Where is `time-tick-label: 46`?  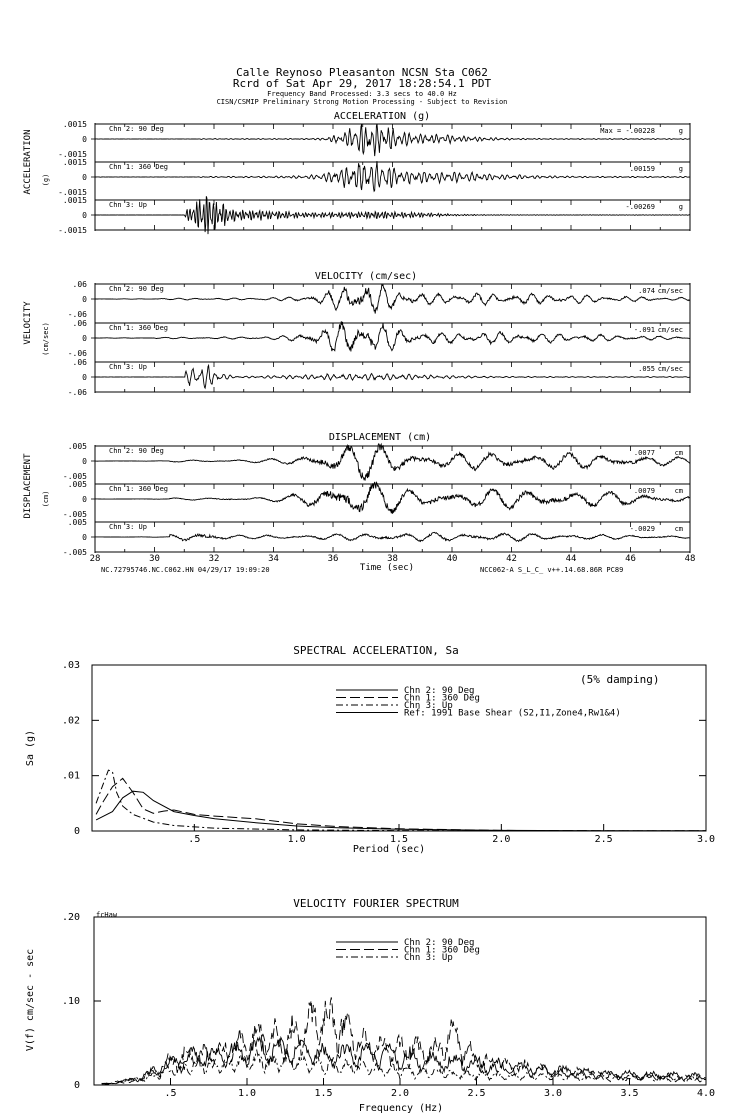 time-tick-label: 46 is located at coordinates (630, 559).